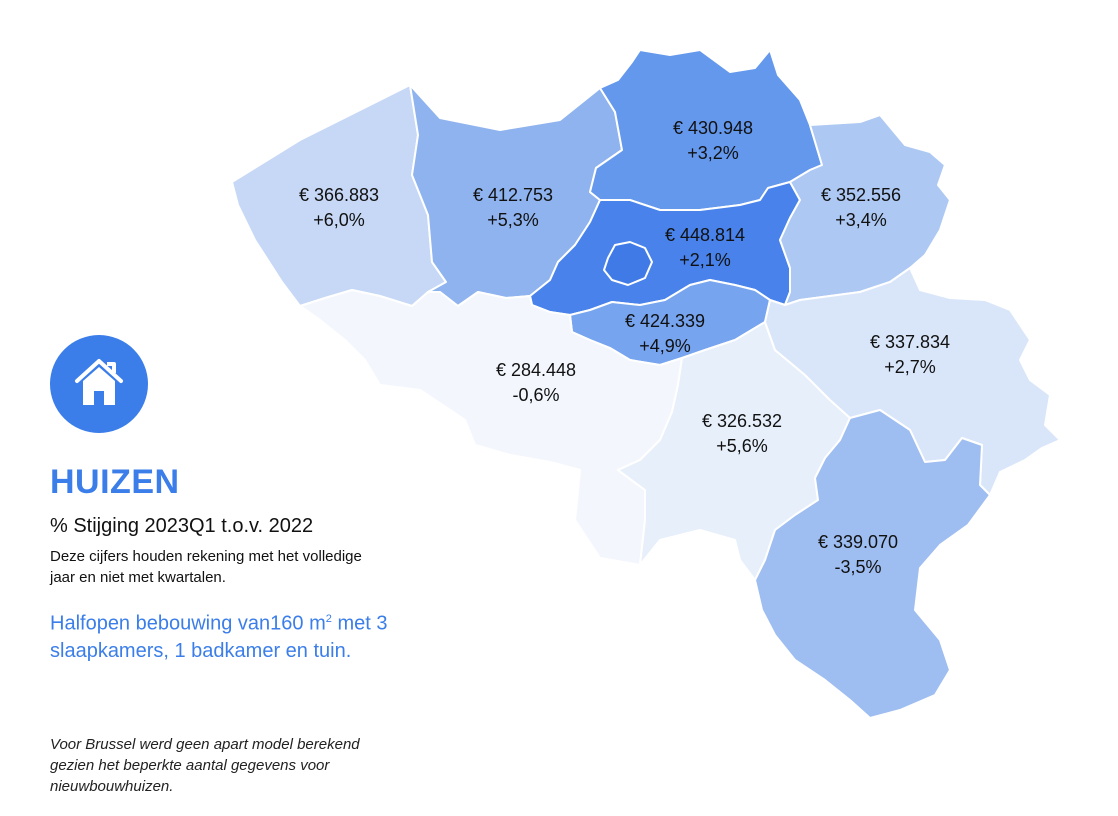 This screenshot has width=1118, height=816. Describe the element at coordinates (742, 434) in the screenshot. I see `label-namen: € 326.532 +5,6%` at that location.